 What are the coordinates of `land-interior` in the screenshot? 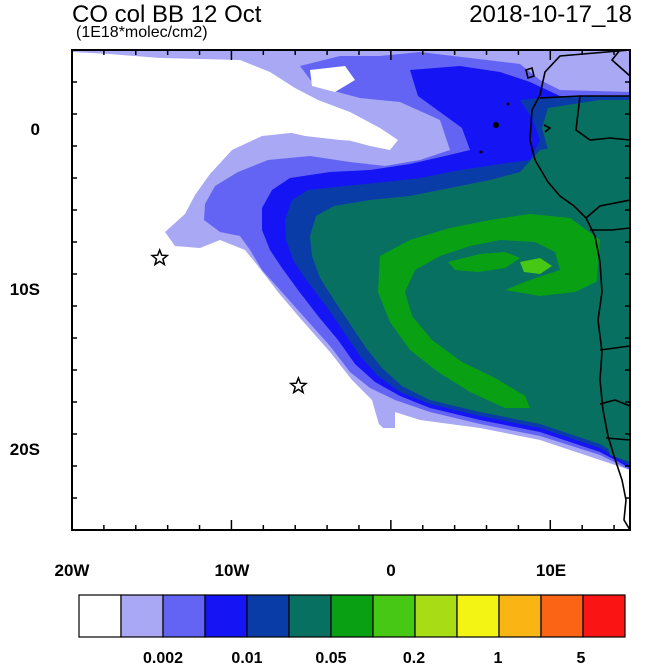 It's located at (613, 351).